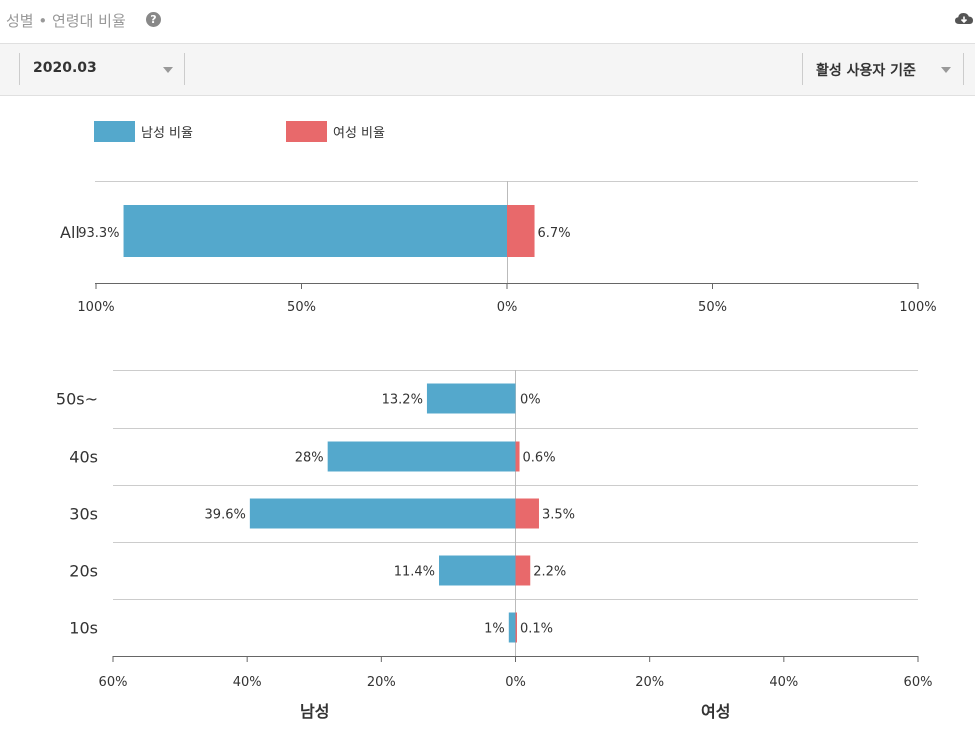 The height and width of the screenshot is (732, 975). I want to click on value-label-female: 3.5%, so click(558, 515).